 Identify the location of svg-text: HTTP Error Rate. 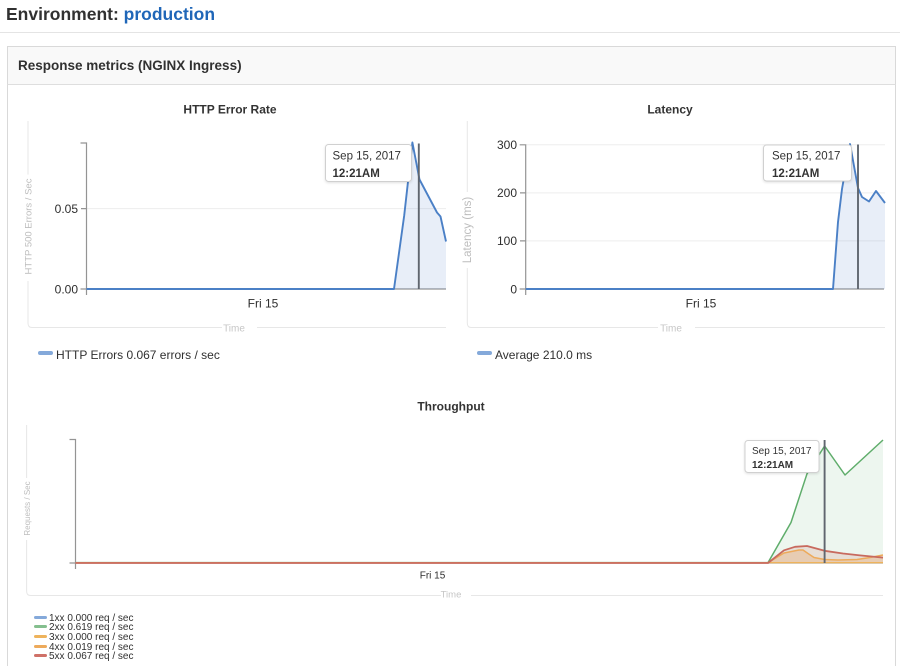
(229, 110).